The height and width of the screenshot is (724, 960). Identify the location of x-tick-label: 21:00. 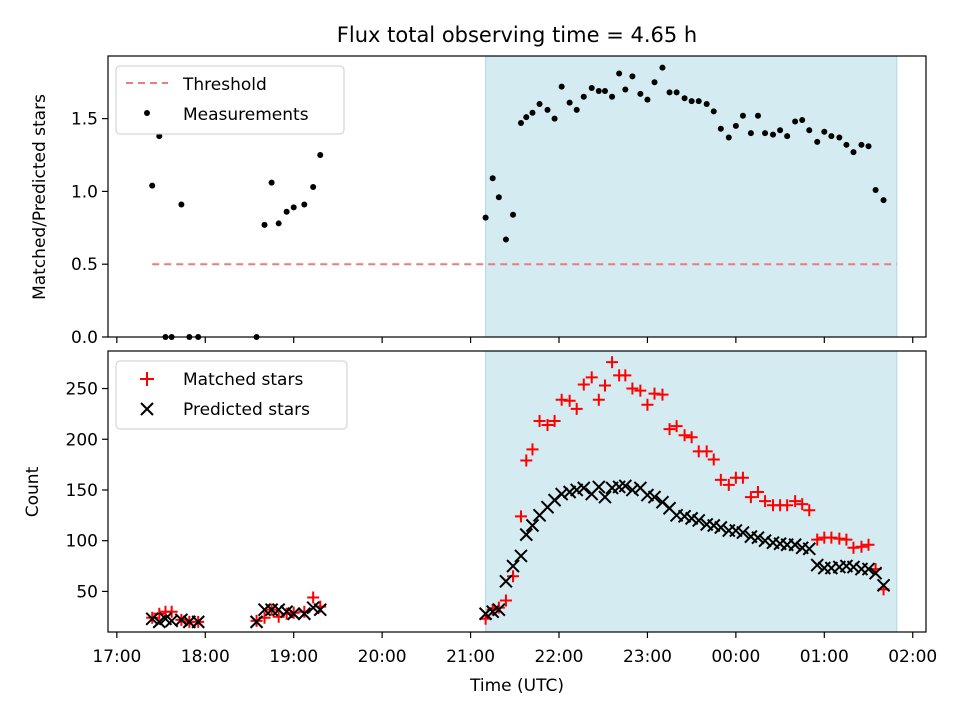
(470, 657).